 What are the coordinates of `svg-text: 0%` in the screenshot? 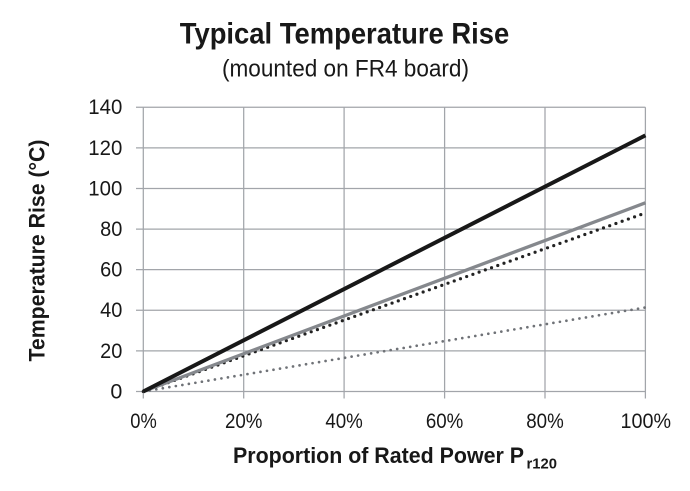 It's located at (143, 421).